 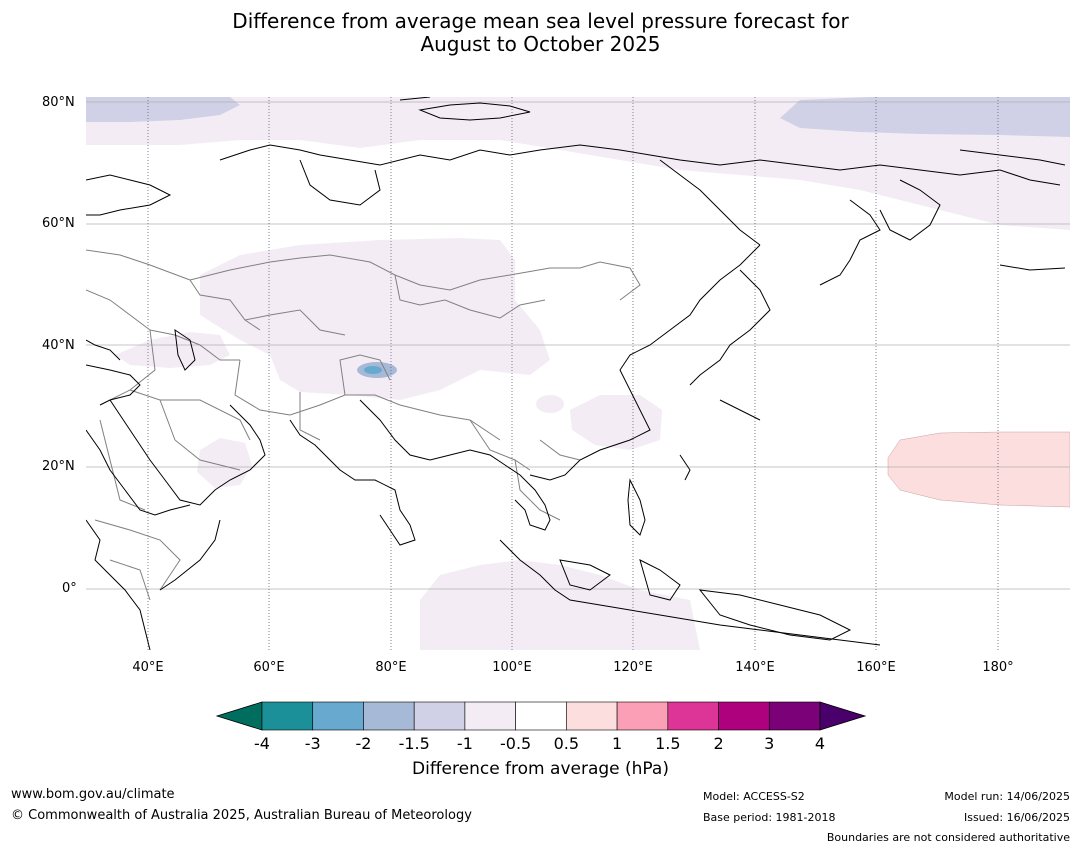 What do you see at coordinates (540, 44) in the screenshot?
I see `title-line-2: August to October 2025` at bounding box center [540, 44].